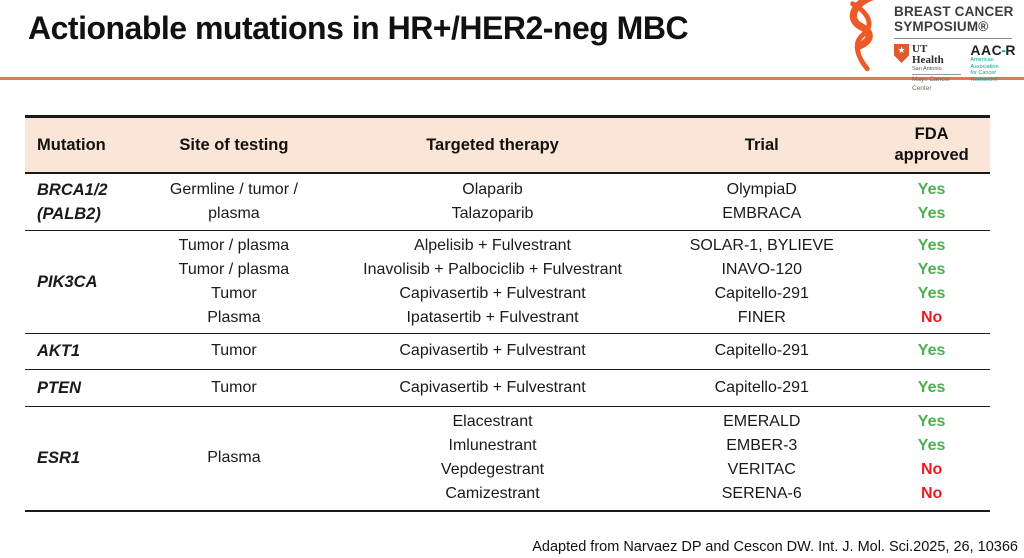 This screenshot has height=558, width=1024. Describe the element at coordinates (79, 201) in the screenshot. I see `mutation-cell: BRCA1/2 (PALB2)` at that location.